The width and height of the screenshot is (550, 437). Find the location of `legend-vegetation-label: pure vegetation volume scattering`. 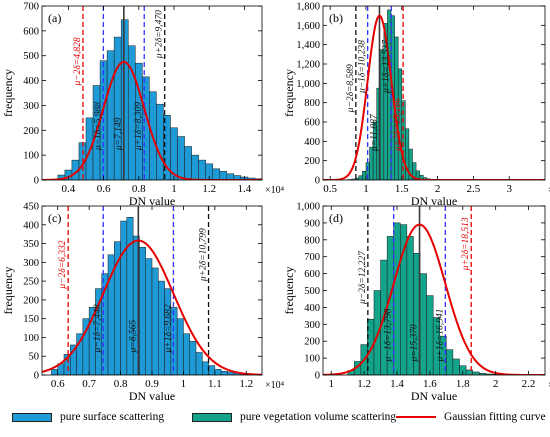

legend-vegetation-label: pure vegetation volume scattering is located at coordinates (318, 417).